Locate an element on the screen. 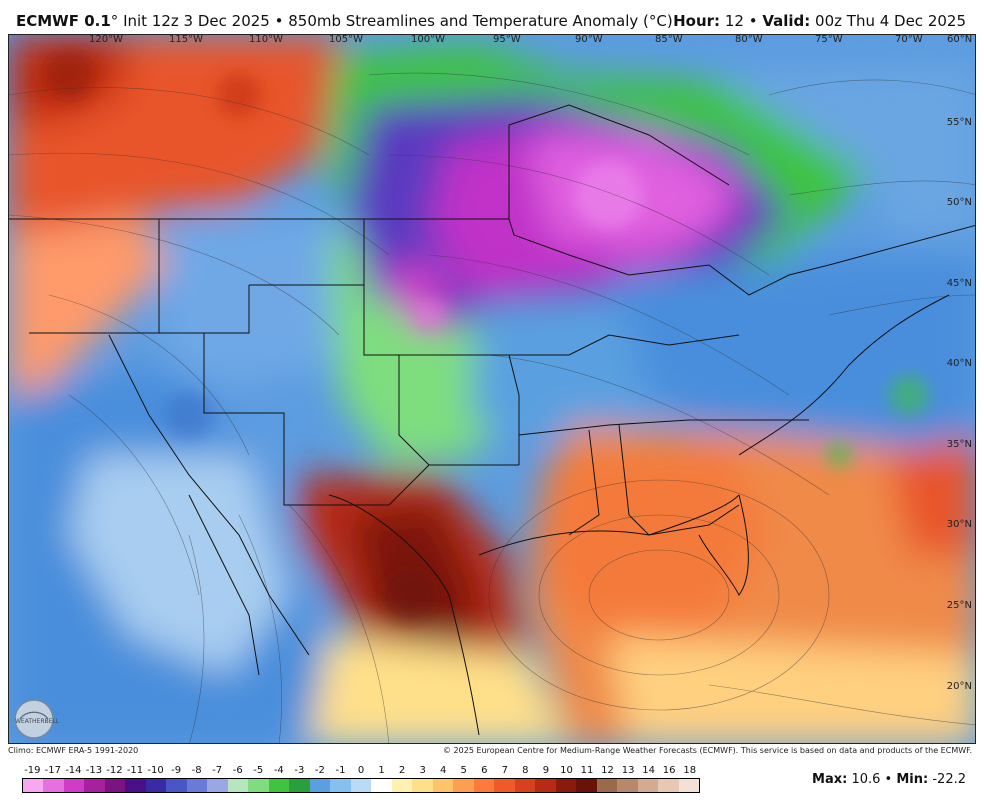  colorbar-label: 0 is located at coordinates (361, 770).